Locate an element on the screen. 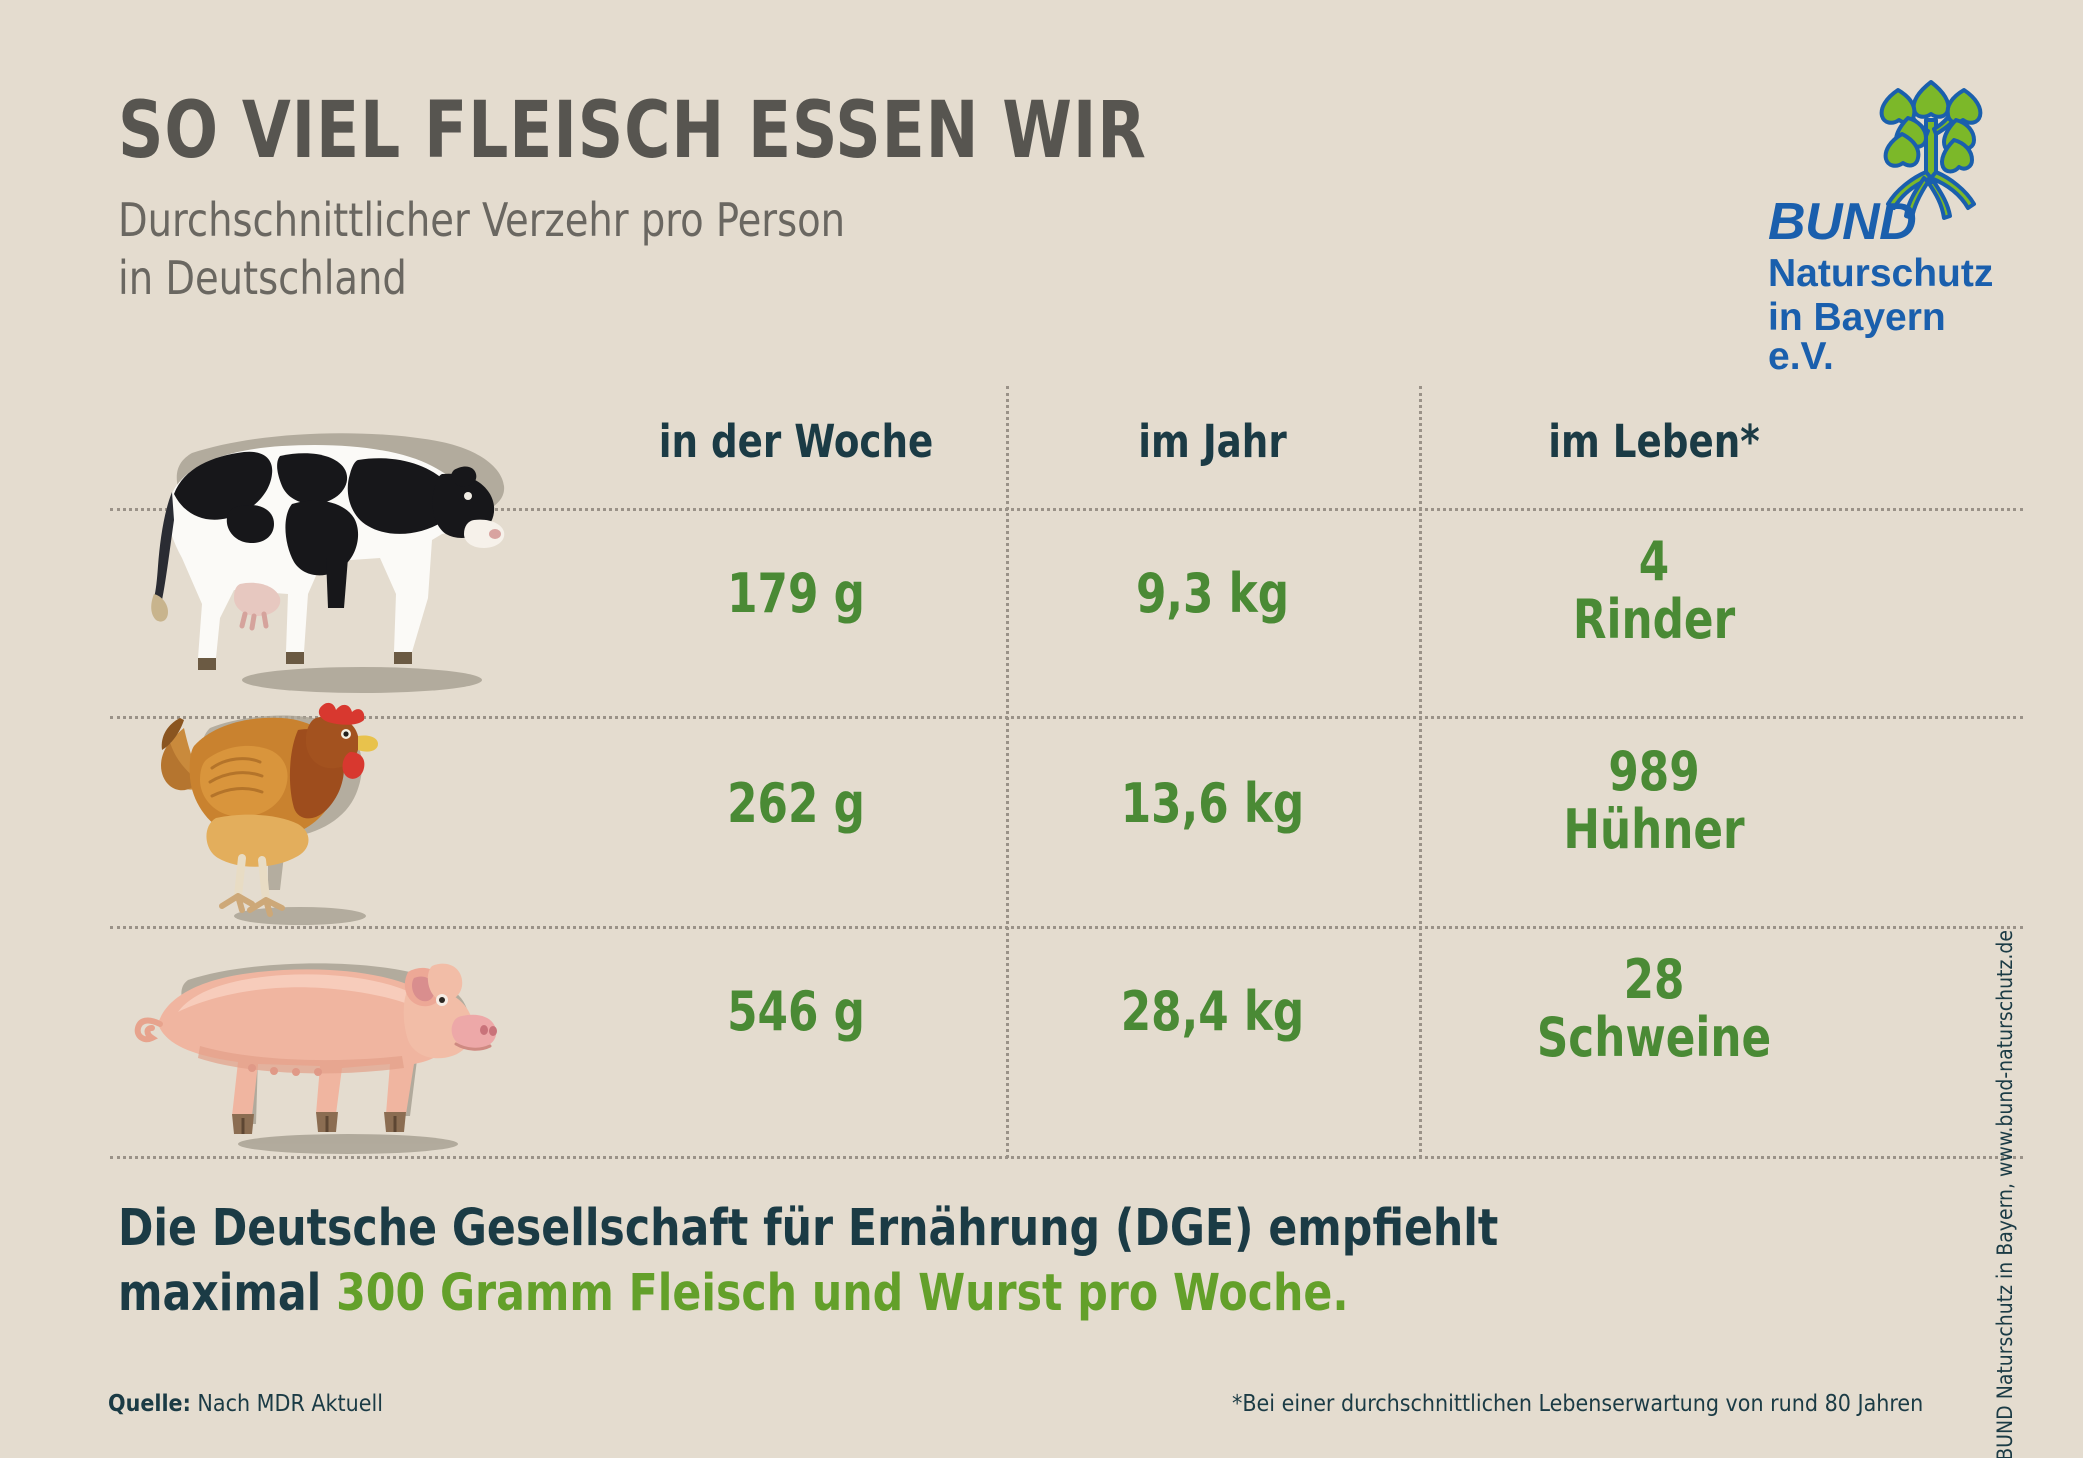 Image resolution: width=2083 pixels, height=1458 pixels. logo-line-2: Naturschutz is located at coordinates (1881, 273).